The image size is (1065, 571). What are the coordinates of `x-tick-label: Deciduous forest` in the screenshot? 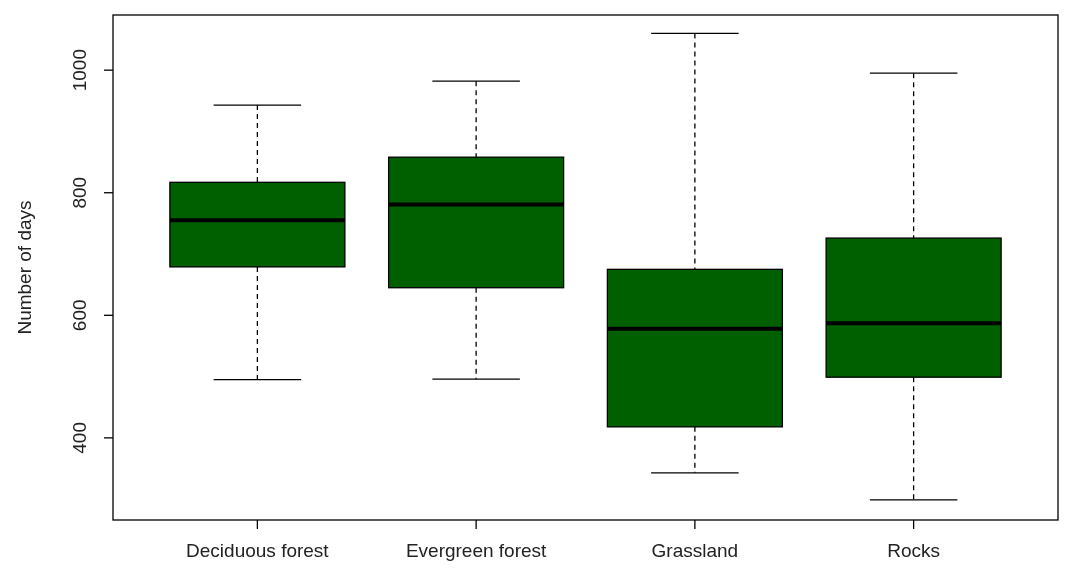 It's located at (258, 550).